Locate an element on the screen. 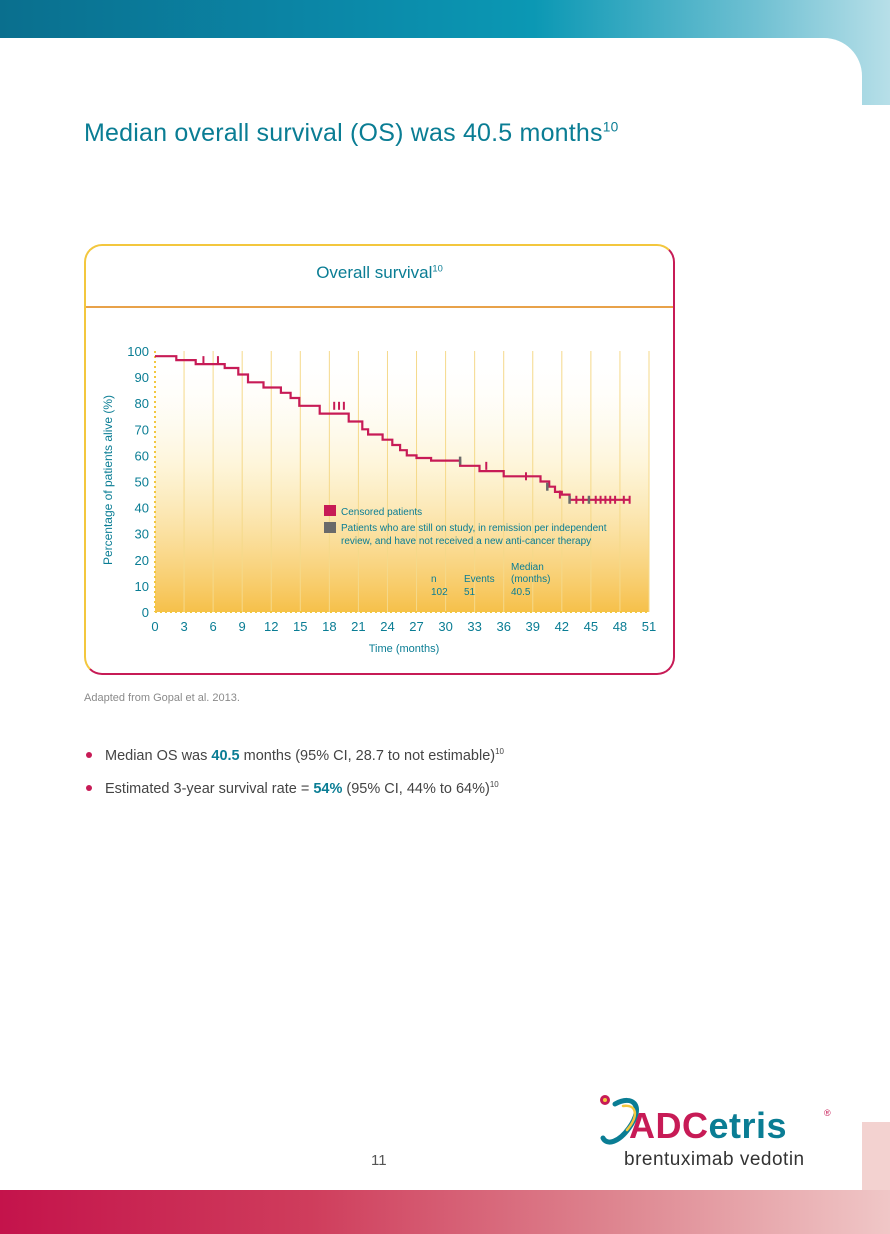 This screenshot has height=1234, width=890. y-tick-label: 90 is located at coordinates (142, 377).